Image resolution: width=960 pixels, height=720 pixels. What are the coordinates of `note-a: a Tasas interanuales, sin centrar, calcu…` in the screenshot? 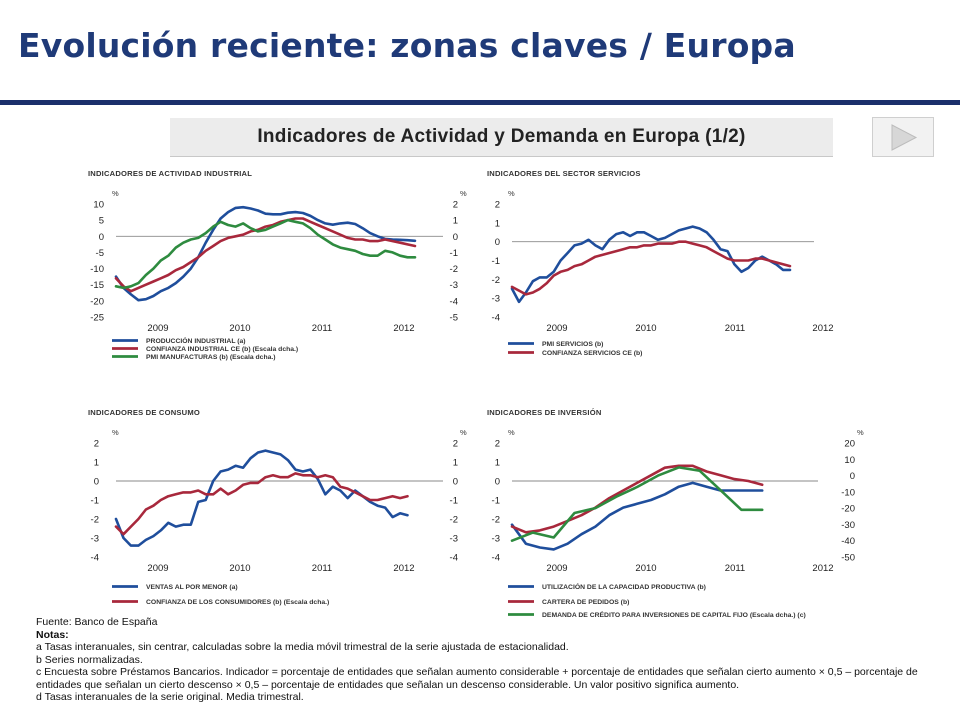 It's located at (302, 647).